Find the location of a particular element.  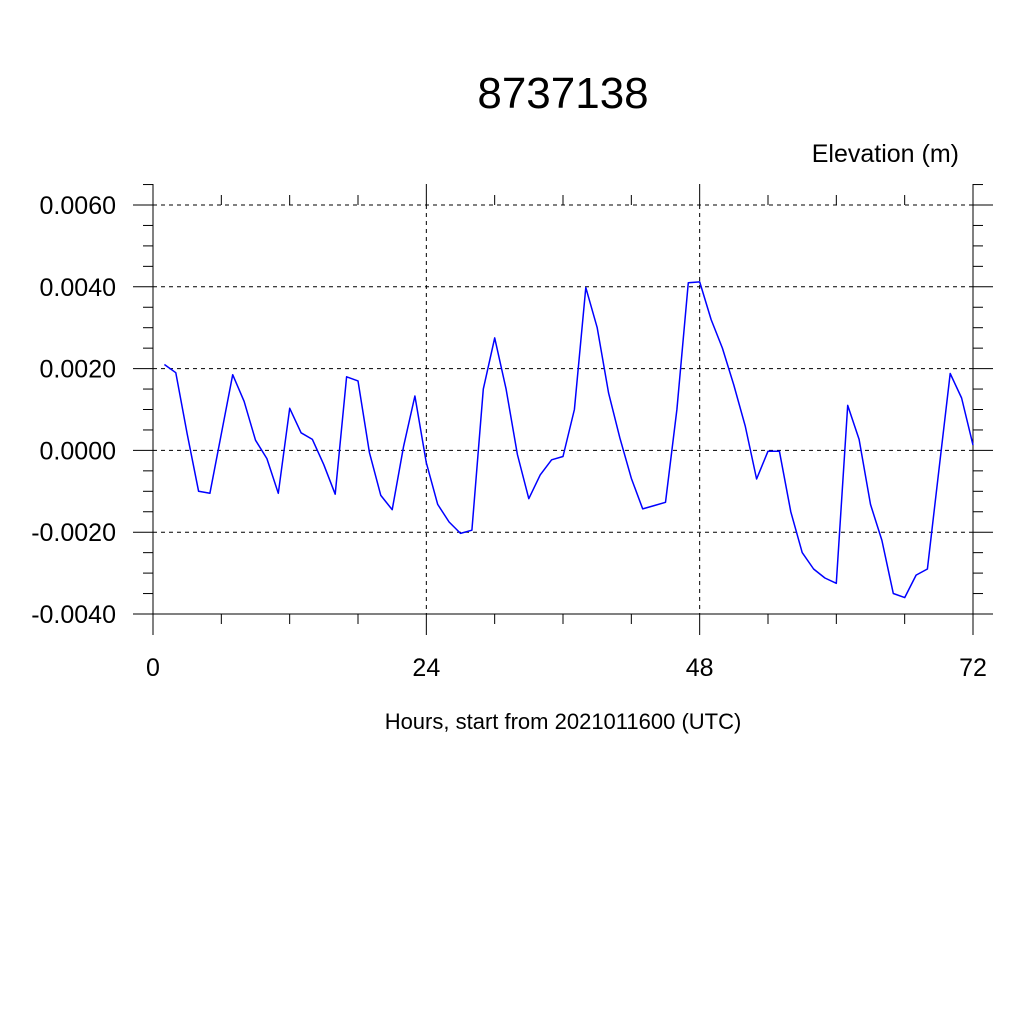

x-tick-label: 72 is located at coordinates (973, 668).